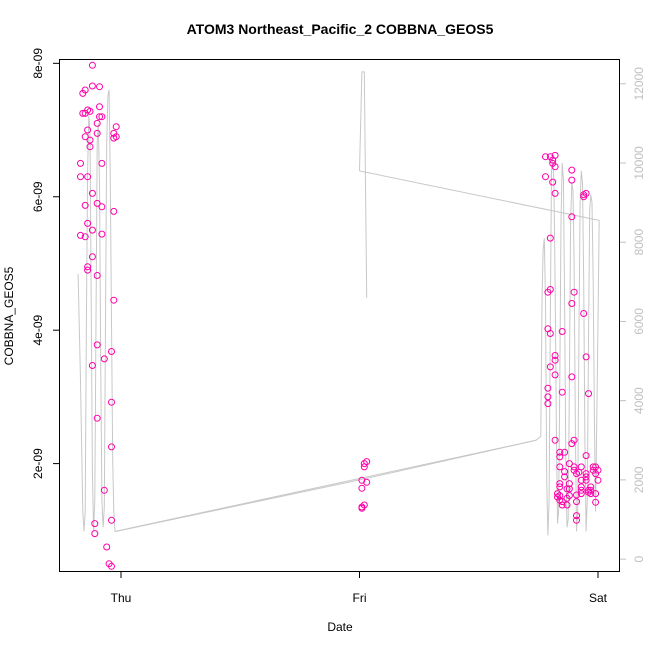  I want to click on chart-title: ATOM3 Northeast_Pacific_2 COBBNA_GEOS5, so click(340, 29).